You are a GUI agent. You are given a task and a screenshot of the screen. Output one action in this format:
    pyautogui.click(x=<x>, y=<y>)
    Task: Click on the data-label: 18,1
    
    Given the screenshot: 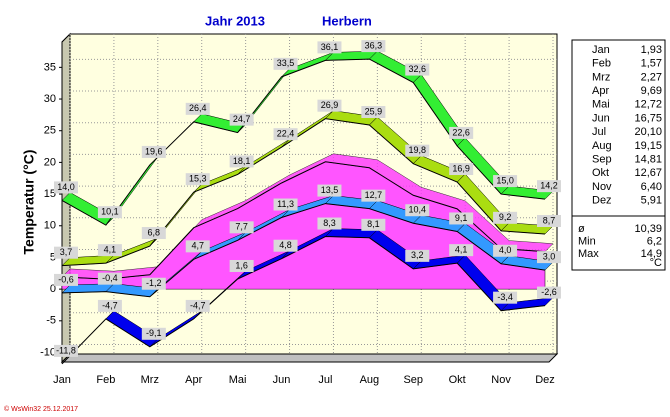 What is the action you would take?
    pyautogui.click(x=242, y=161)
    